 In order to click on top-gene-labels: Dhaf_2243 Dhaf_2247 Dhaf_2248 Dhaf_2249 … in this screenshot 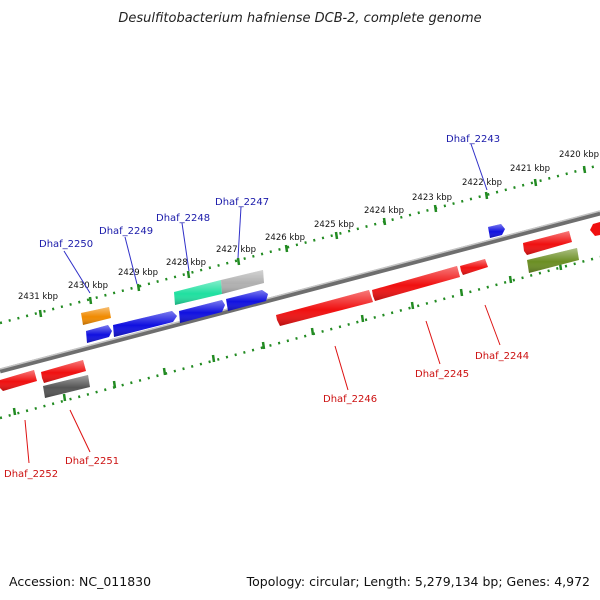, I will do `click(269, 192)`.